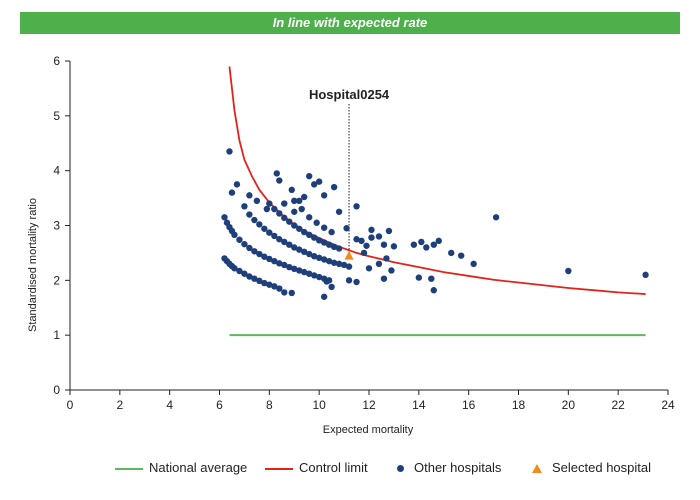 Image resolution: width=700 pixels, height=500 pixels. What do you see at coordinates (333, 467) in the screenshot?
I see `legend-label-control: Control limit` at bounding box center [333, 467].